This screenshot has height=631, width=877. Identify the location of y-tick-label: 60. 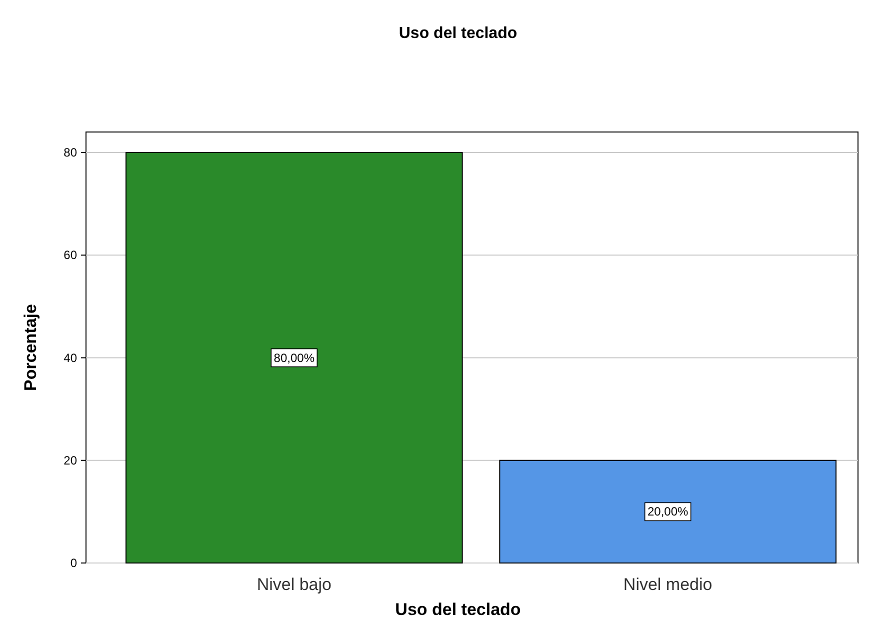
(71, 255).